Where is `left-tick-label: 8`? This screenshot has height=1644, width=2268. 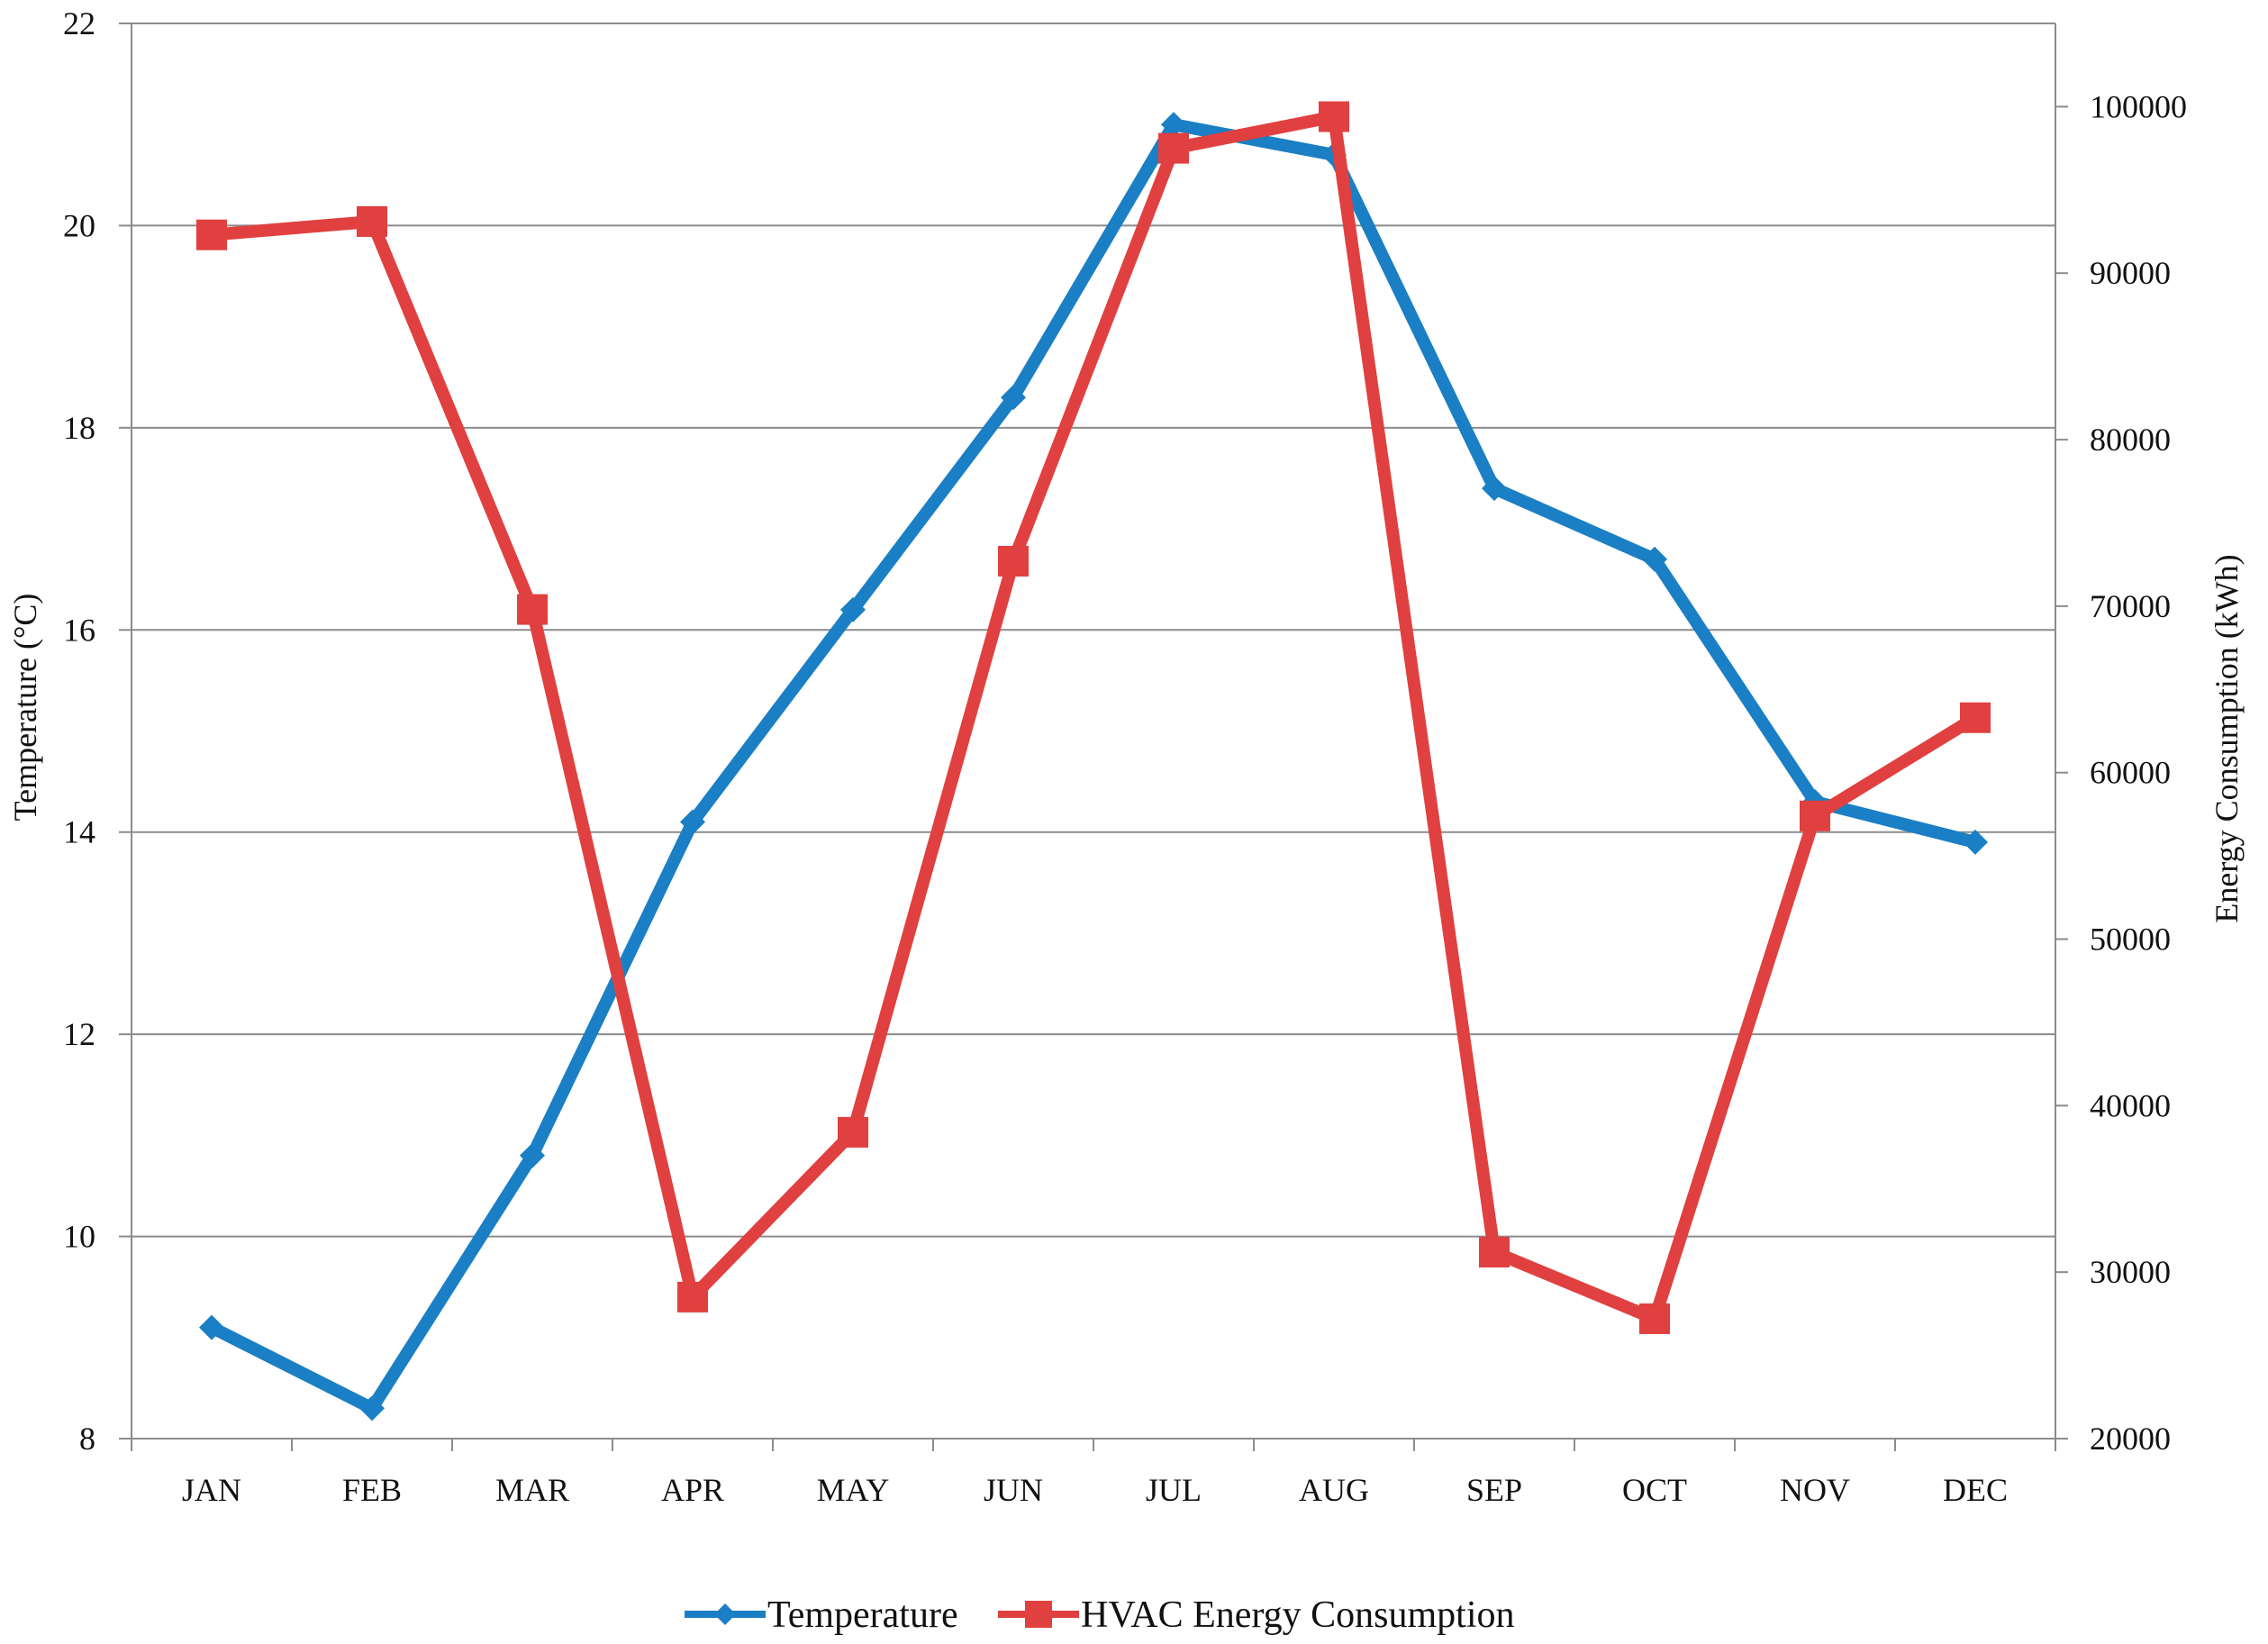 left-tick-label: 8 is located at coordinates (87, 1439).